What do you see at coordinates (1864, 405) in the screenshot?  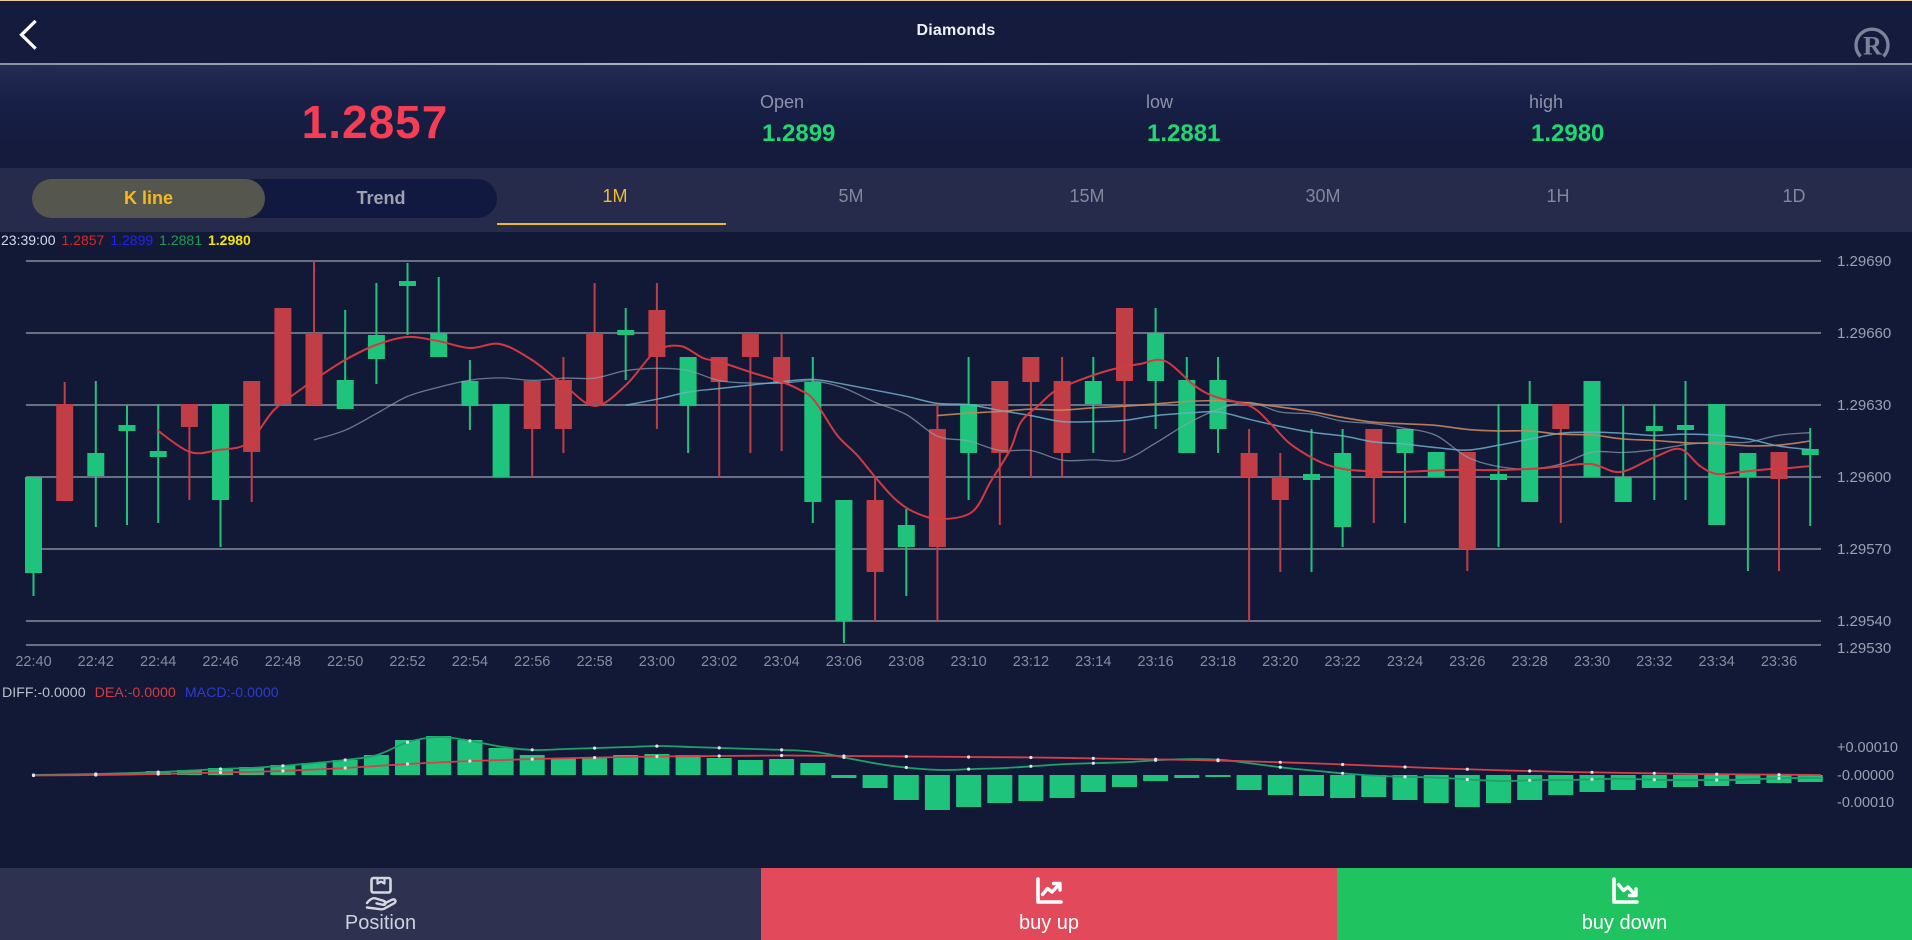 I see `svg-text: 1.29630` at bounding box center [1864, 405].